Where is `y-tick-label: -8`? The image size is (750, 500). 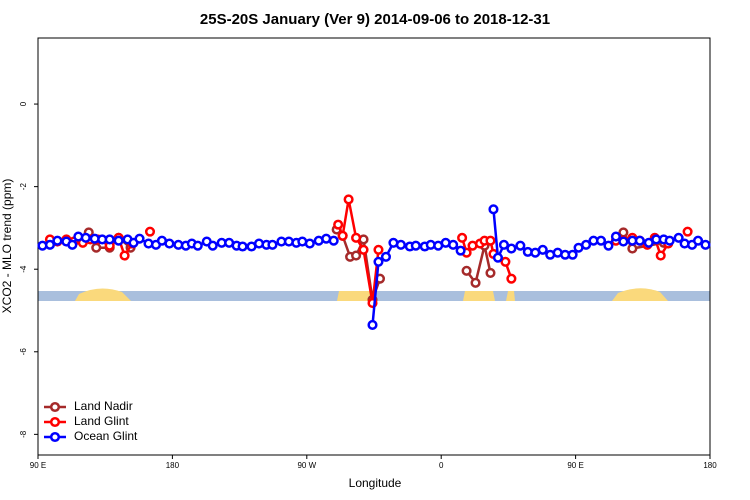
y-tick-label: -8 is located at coordinates (23, 434).